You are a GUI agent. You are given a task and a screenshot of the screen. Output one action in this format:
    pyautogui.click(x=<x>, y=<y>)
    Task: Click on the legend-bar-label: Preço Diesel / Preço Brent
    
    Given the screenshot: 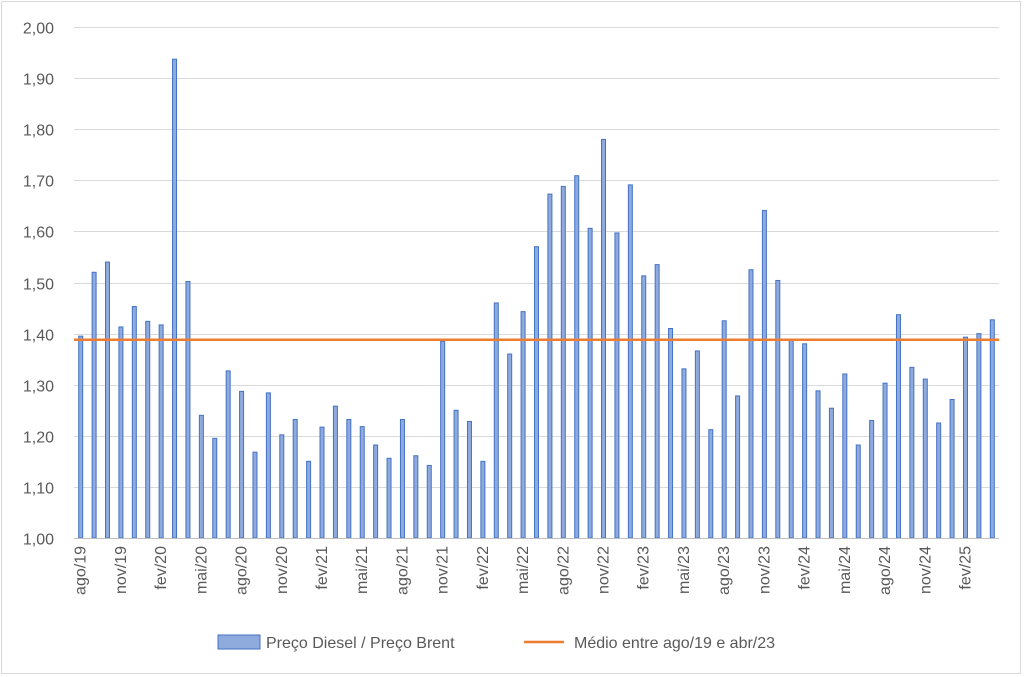 What is the action you would take?
    pyautogui.click(x=360, y=643)
    